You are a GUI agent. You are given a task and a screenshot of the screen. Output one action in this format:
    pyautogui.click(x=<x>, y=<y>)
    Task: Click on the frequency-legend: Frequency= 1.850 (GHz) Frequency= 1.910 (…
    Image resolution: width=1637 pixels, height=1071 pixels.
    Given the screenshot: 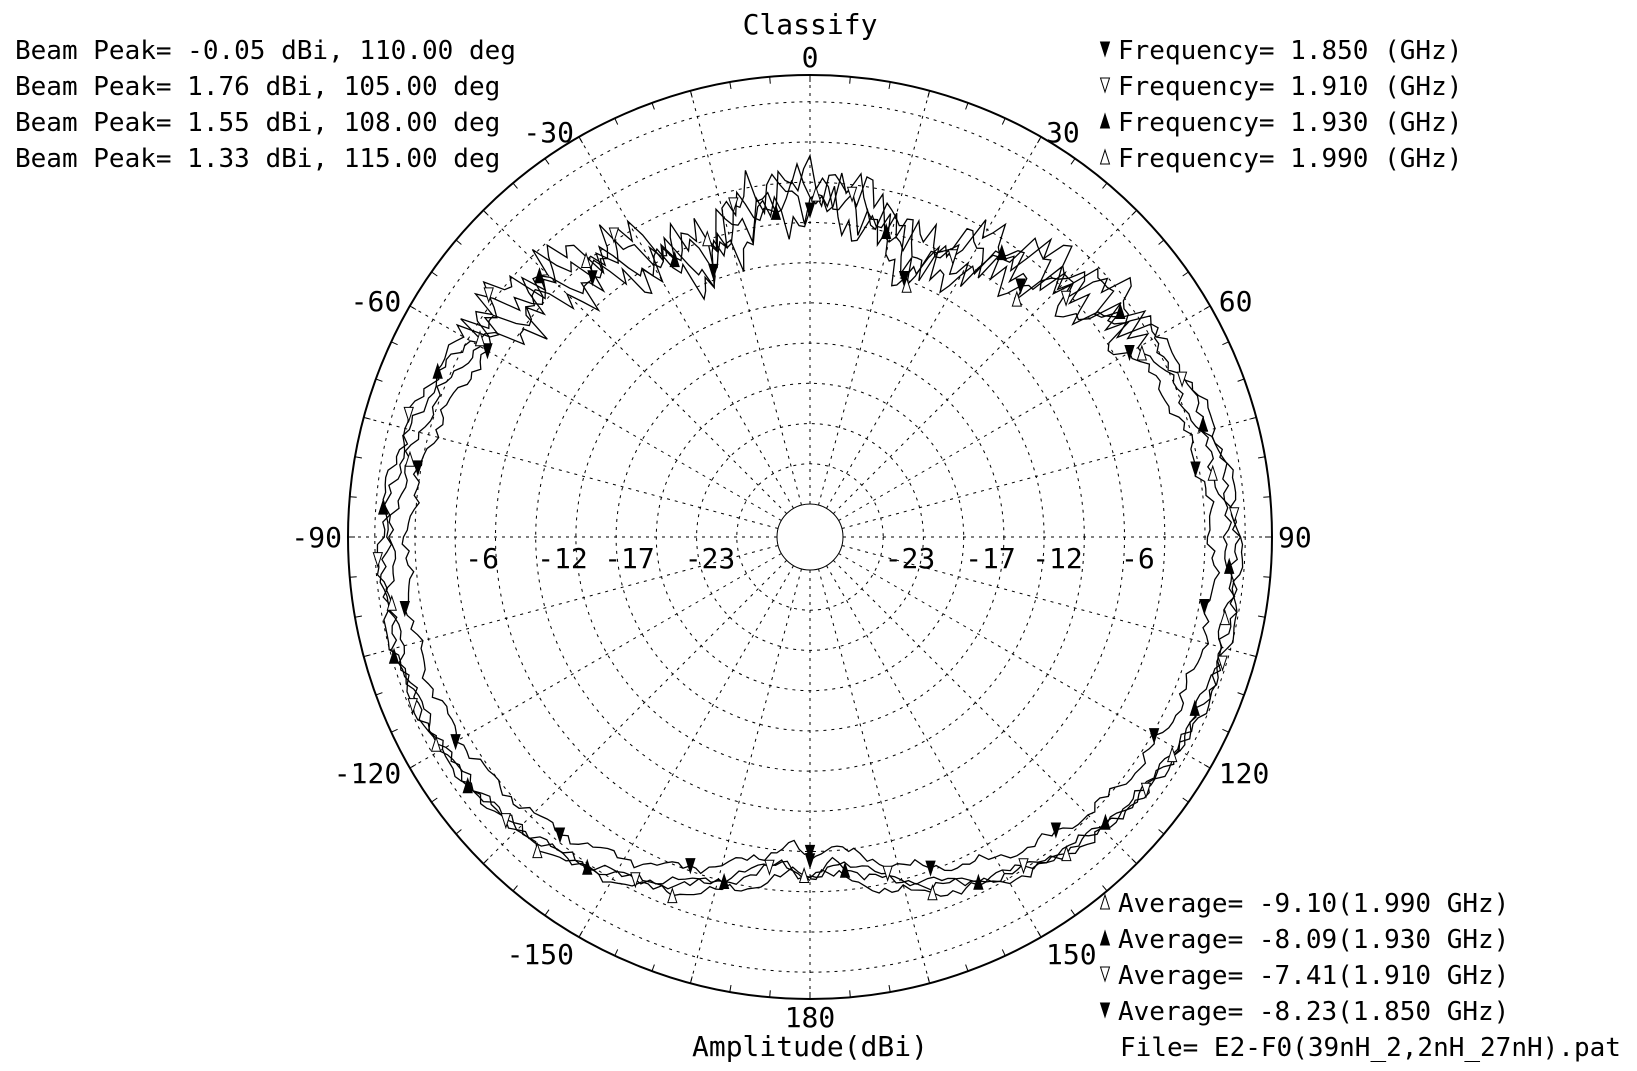 What is the action you would take?
    pyautogui.click(x=1280, y=105)
    